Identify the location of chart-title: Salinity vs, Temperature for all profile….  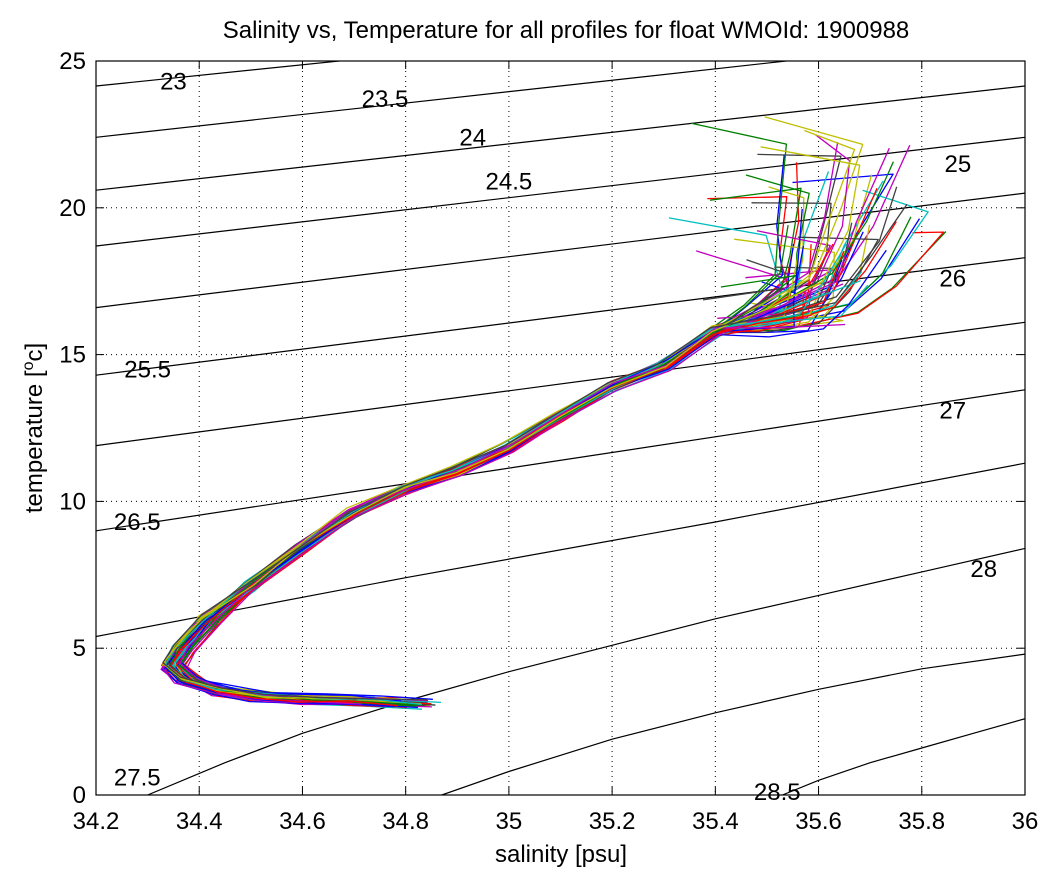
(566, 30).